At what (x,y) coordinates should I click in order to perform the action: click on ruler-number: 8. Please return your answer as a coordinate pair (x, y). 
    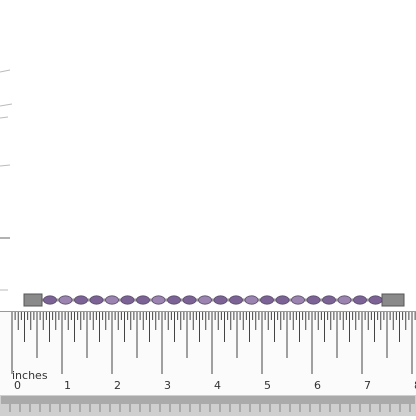
    Looking at the image, I should click on (415, 385).